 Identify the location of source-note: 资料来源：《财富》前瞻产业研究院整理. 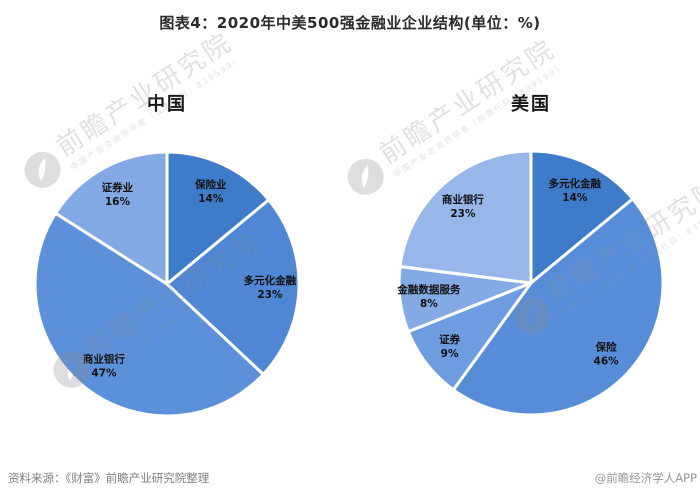
(109, 478).